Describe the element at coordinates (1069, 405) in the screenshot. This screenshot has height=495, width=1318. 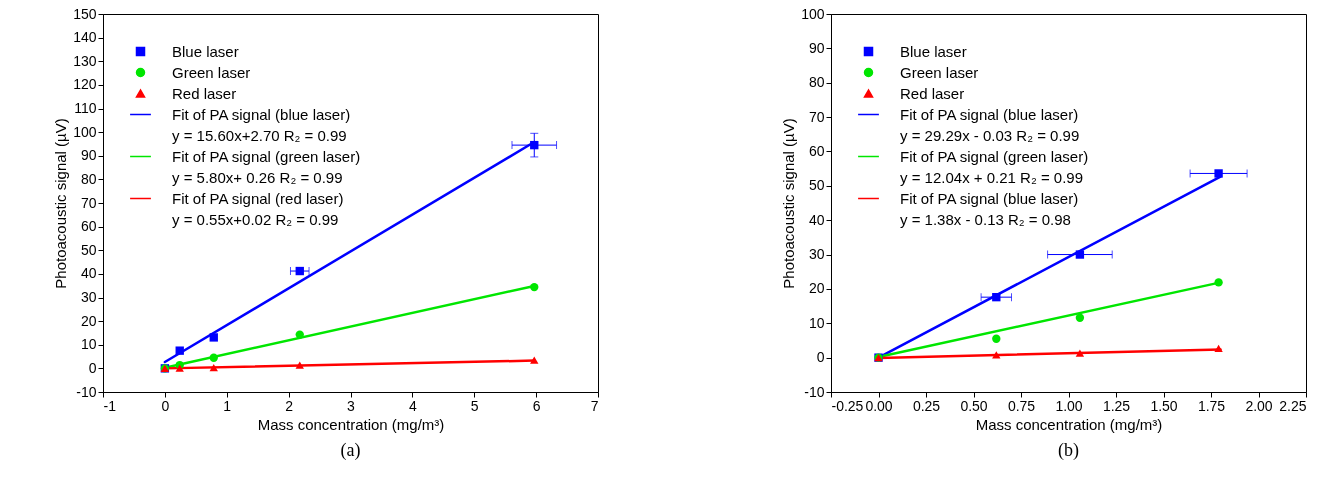
I see `x-tick-label: 1.00` at that location.